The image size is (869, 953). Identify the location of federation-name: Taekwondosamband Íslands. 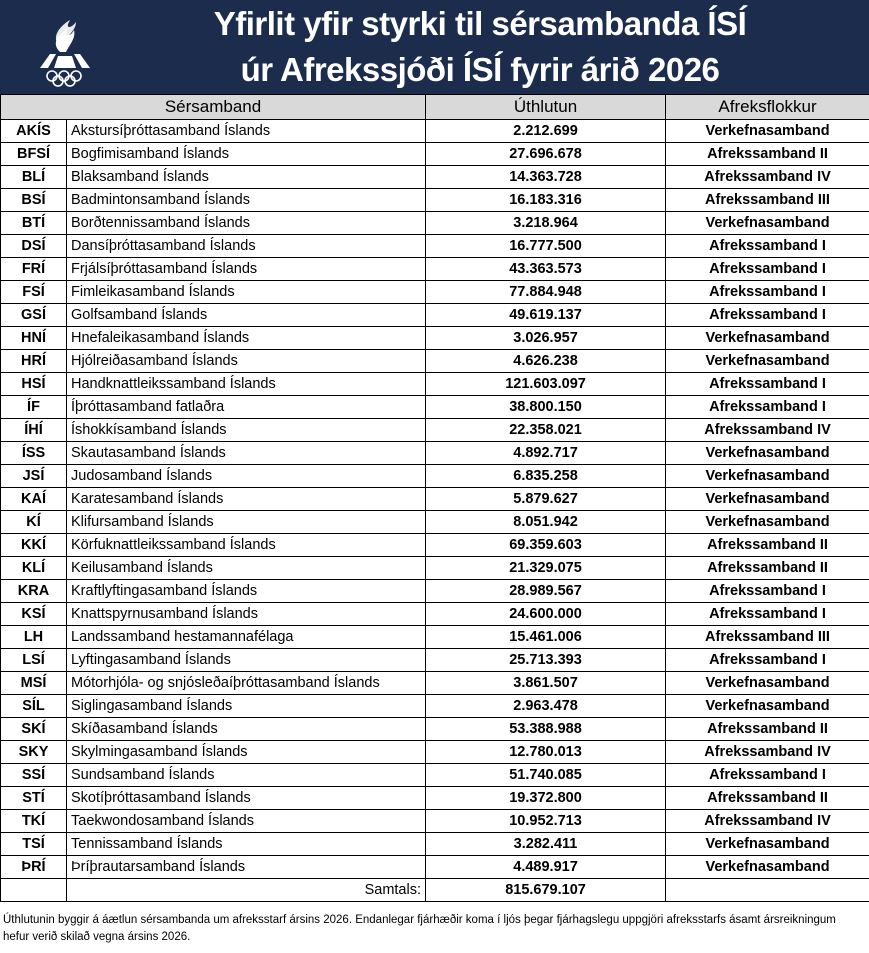
(246, 821).